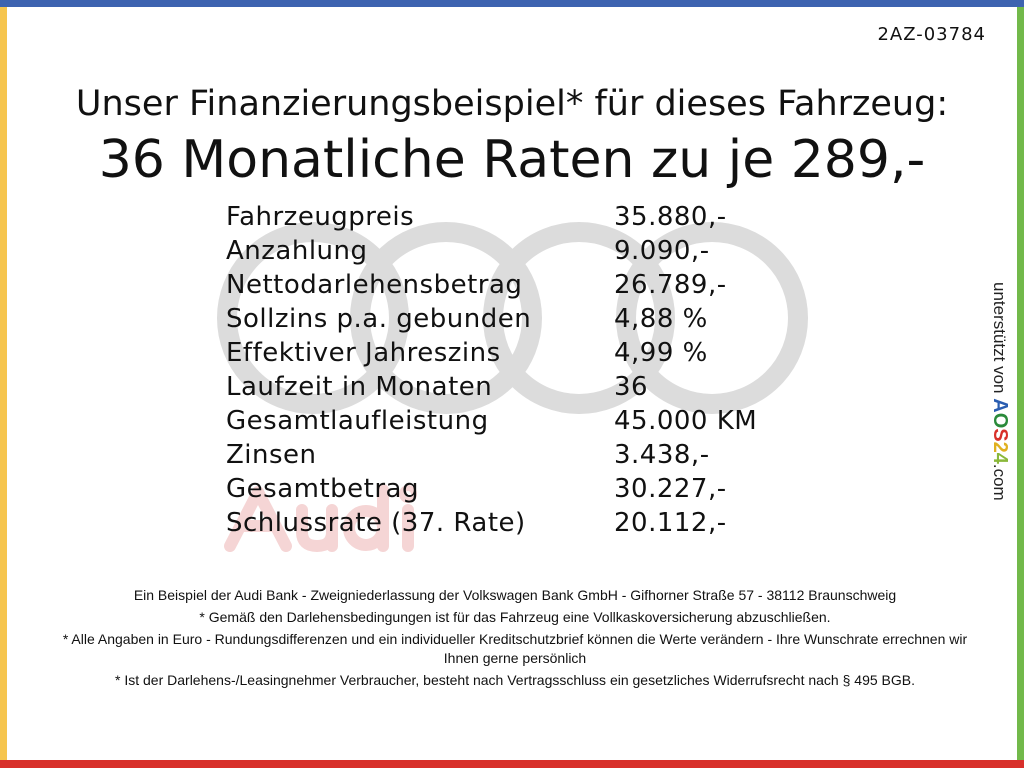  Describe the element at coordinates (662, 455) in the screenshot. I see `row-value: 3.438,-` at that location.